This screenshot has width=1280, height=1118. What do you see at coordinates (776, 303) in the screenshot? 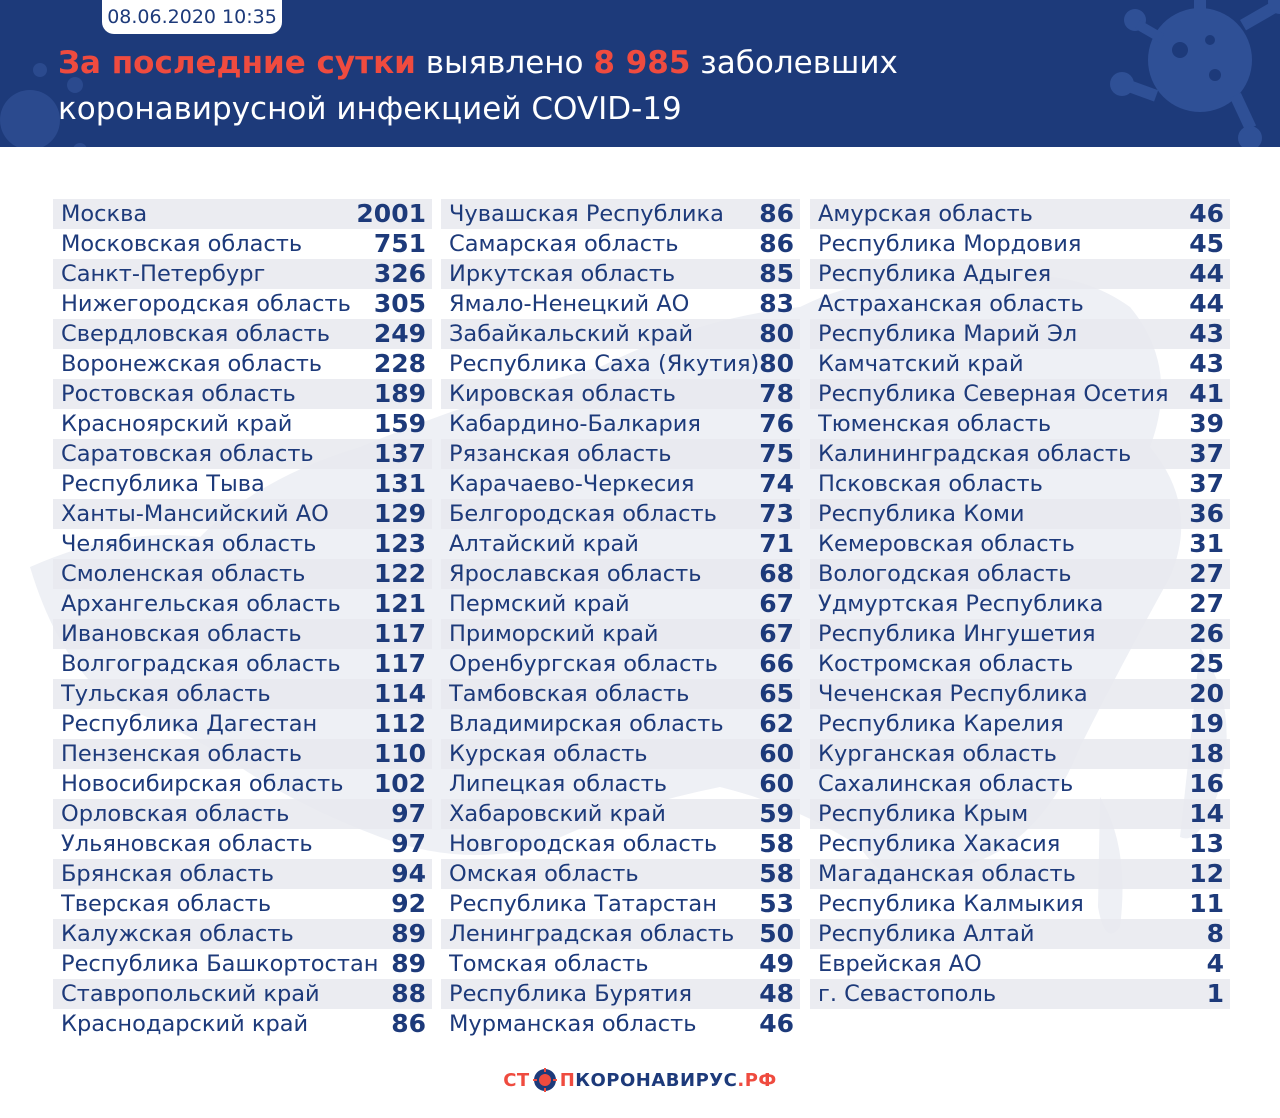
I see `region-case-count: 83` at bounding box center [776, 303].